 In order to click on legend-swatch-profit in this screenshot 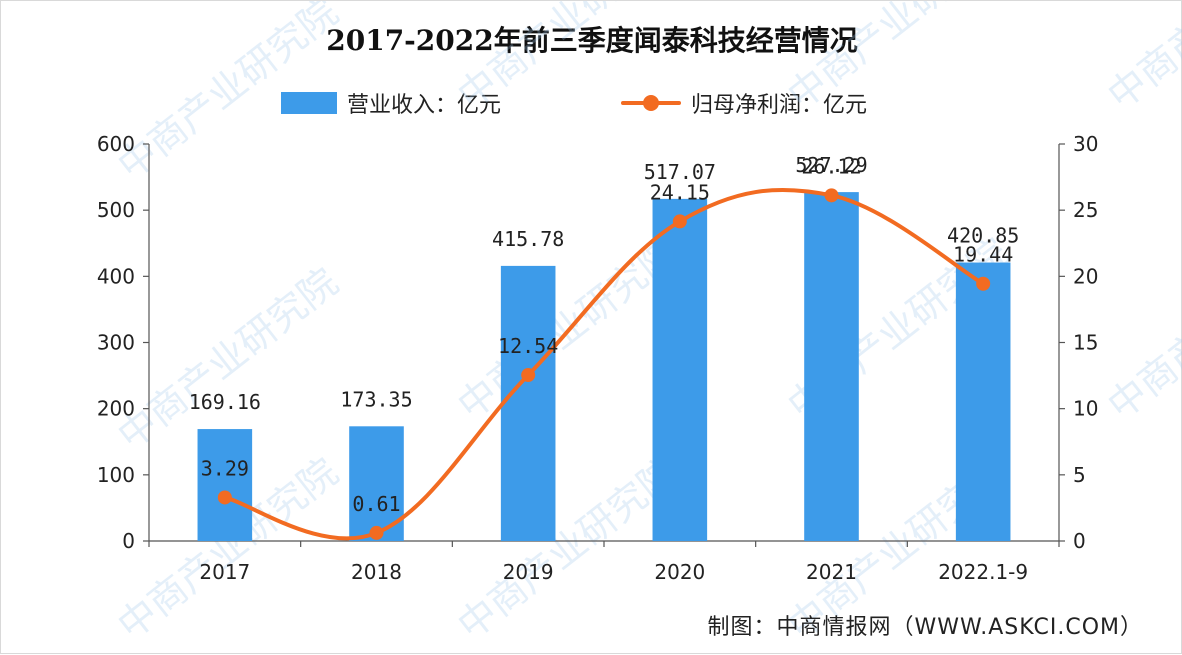, I will do `click(651, 103)`.